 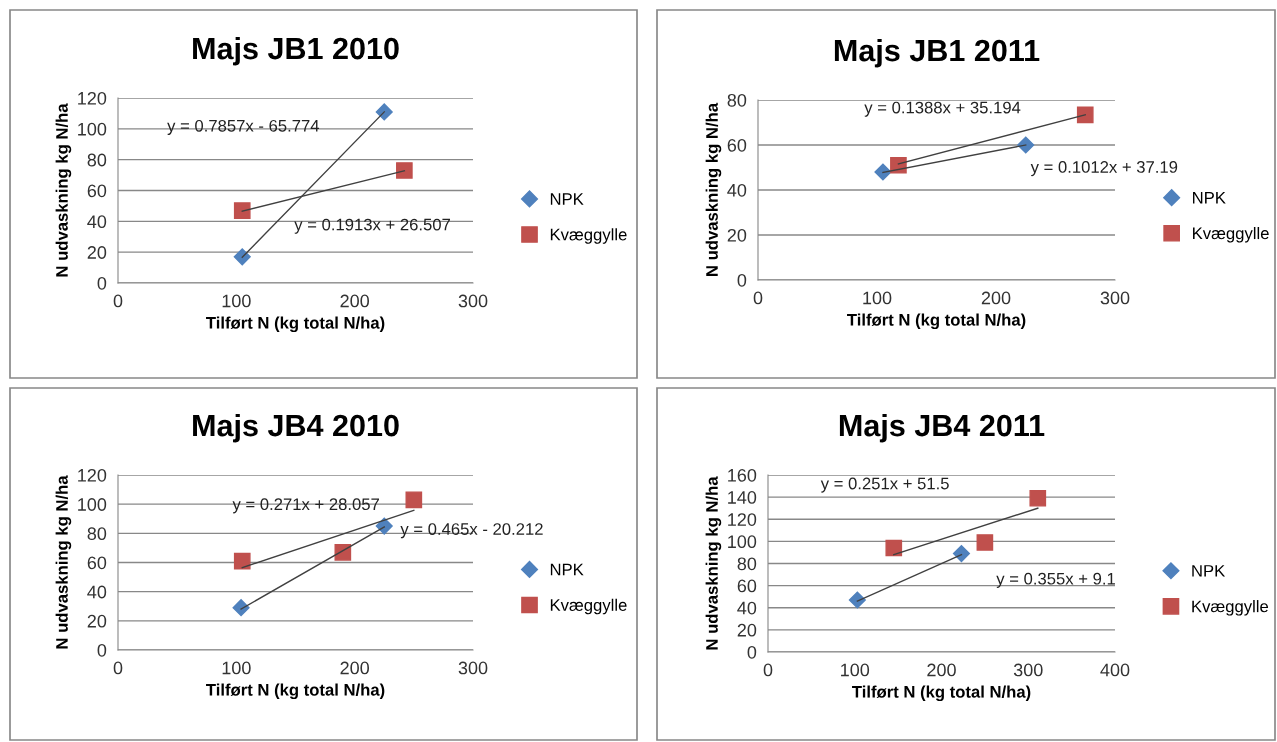 What do you see at coordinates (1104, 169) in the screenshot?
I see `annotation: y = 0.1012x + 37.19` at bounding box center [1104, 169].